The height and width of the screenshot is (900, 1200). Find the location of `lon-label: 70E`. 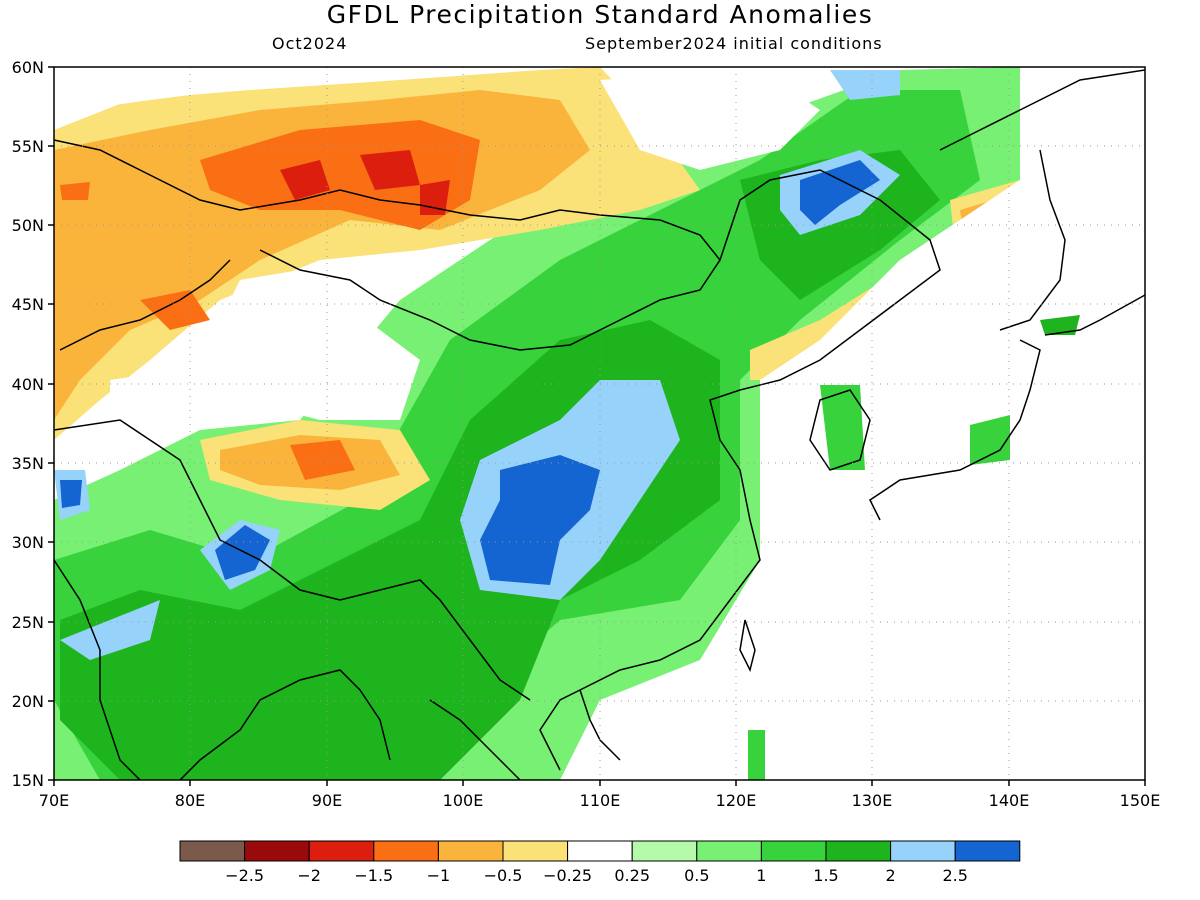

lon-label: 70E is located at coordinates (54, 800).